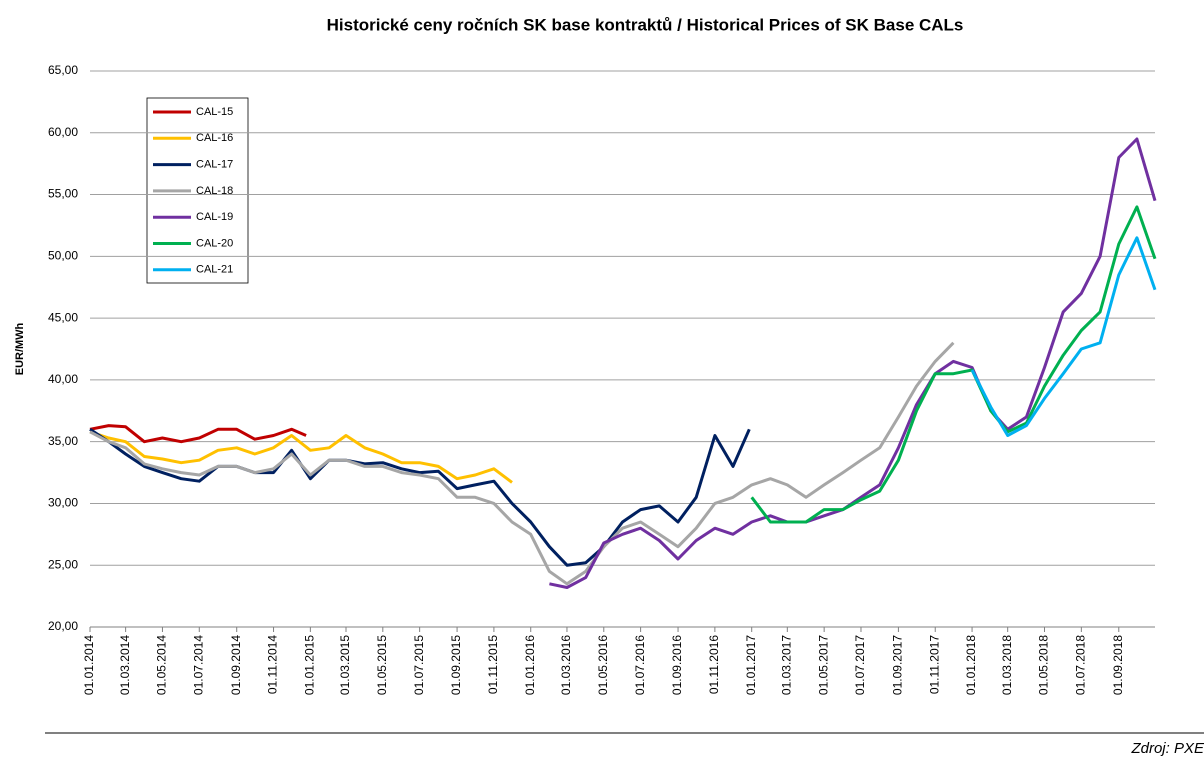 This screenshot has height=758, width=1204. I want to click on x-tick-label: 01.11.2017, so click(934, 664).